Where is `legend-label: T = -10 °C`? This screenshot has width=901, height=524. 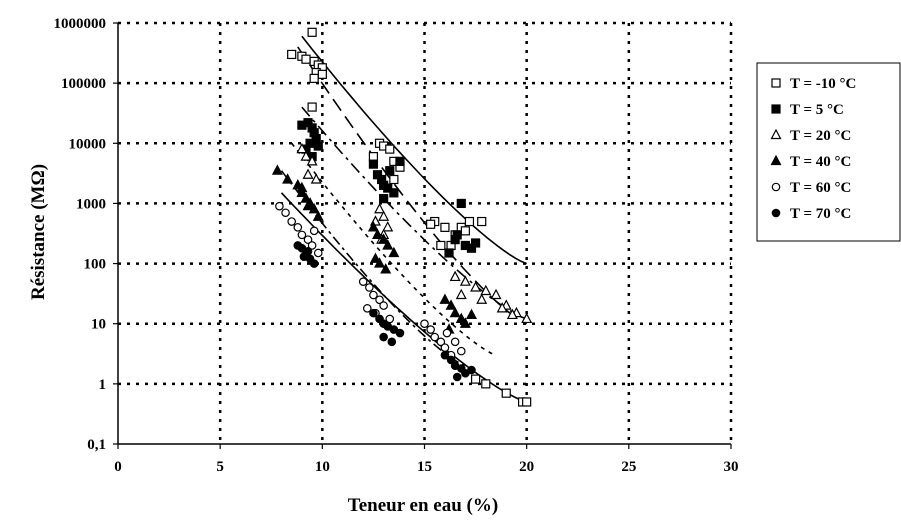 legend-label: T = -10 °C is located at coordinates (823, 84).